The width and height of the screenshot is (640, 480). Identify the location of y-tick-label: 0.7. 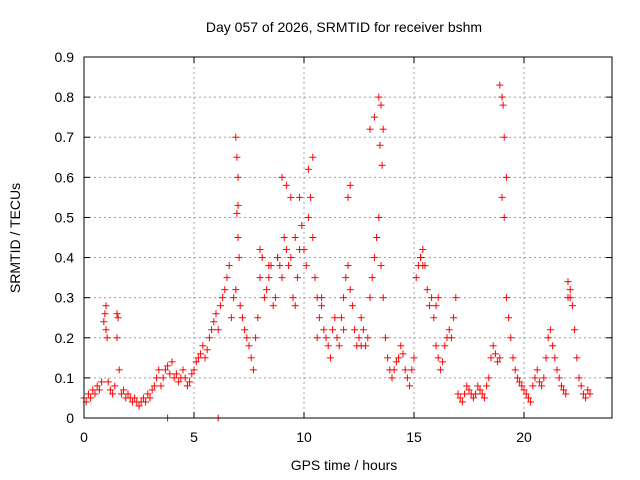
(65, 137).